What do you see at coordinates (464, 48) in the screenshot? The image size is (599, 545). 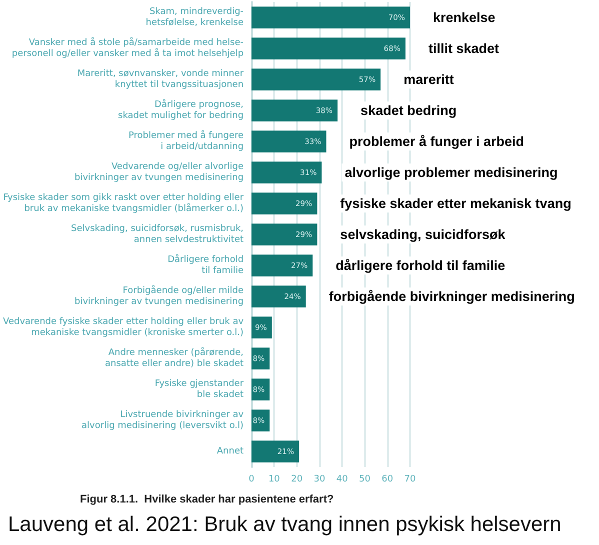 I see `text: tillit skadet` at bounding box center [464, 48].